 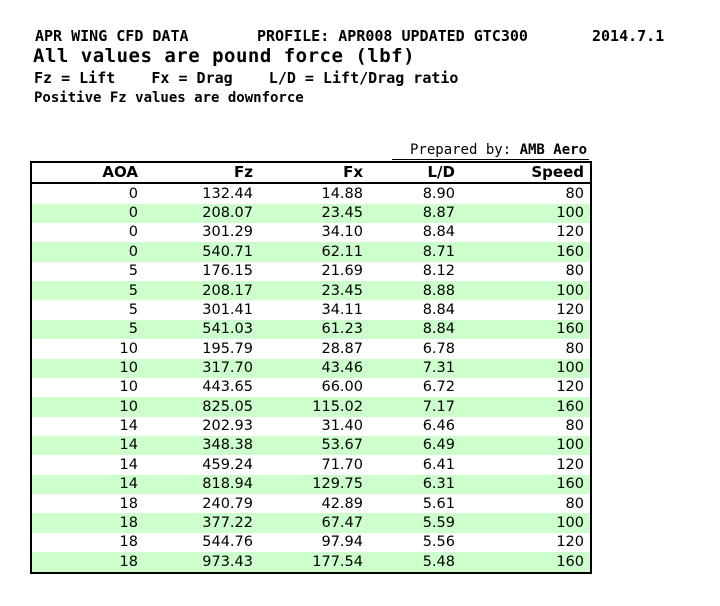 What do you see at coordinates (314, 329) in the screenshot?
I see `table-cell: 61.23` at bounding box center [314, 329].